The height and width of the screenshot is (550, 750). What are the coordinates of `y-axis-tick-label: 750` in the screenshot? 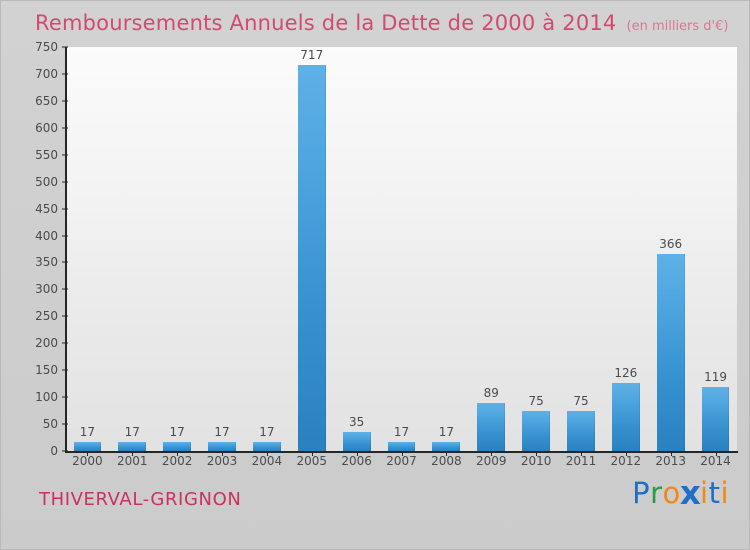 It's located at (46, 47).